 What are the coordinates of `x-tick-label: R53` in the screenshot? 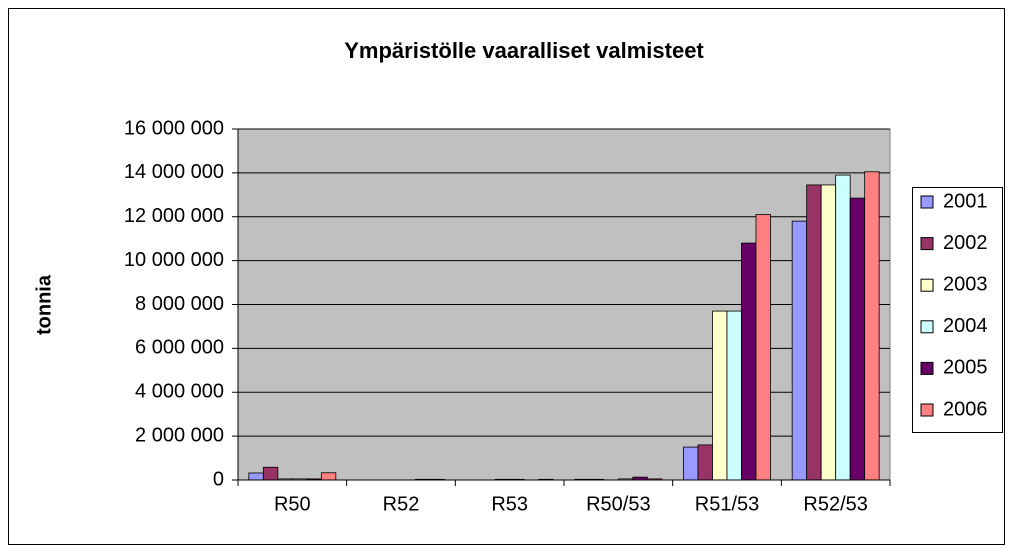 It's located at (509, 504).